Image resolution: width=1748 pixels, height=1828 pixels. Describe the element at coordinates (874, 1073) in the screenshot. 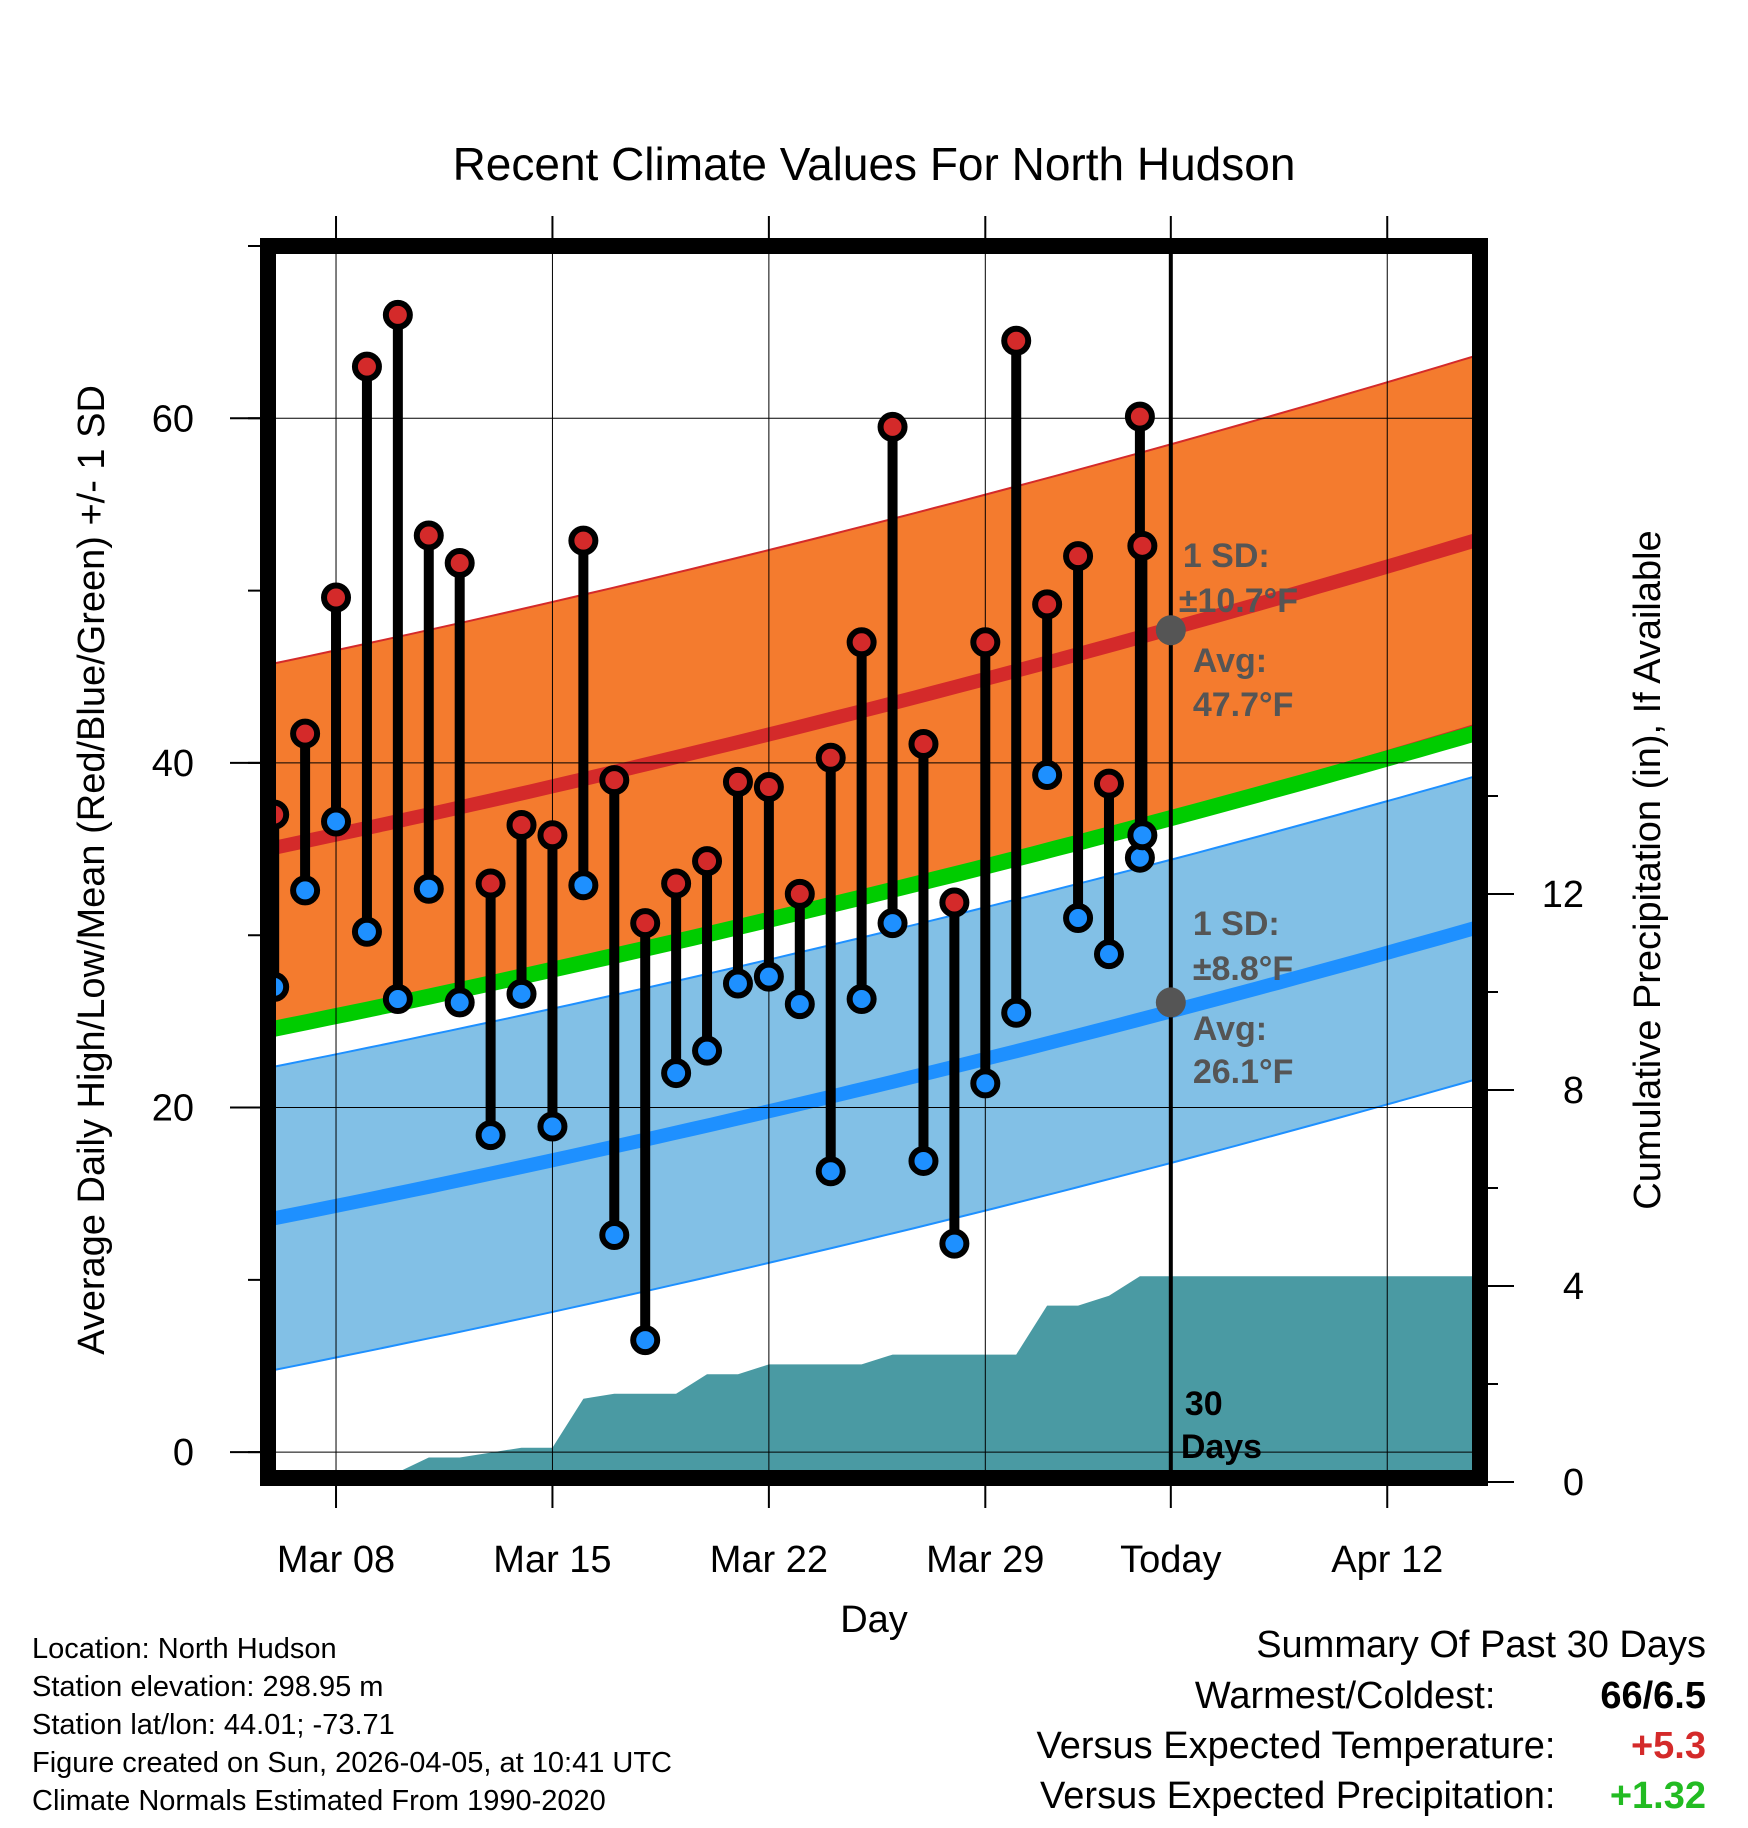

I see `low-normal-line` at that location.